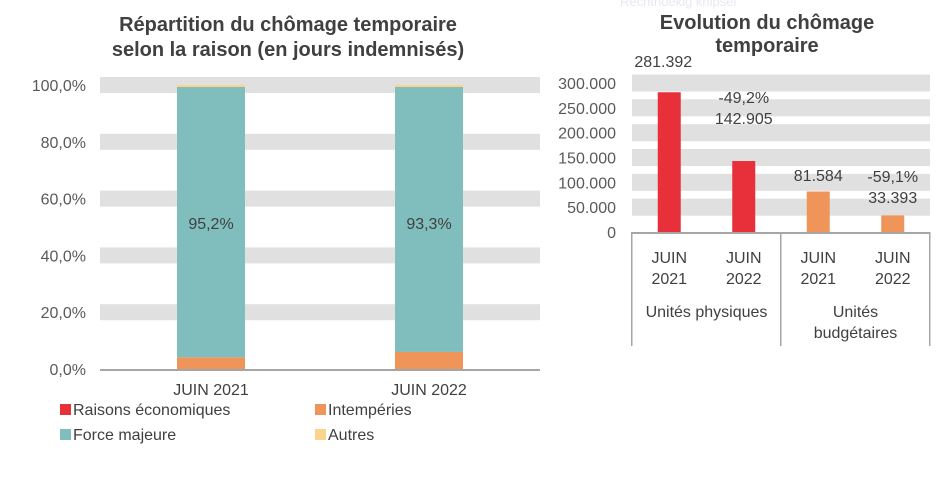  What do you see at coordinates (211, 390) in the screenshot?
I see `x-tick-label: JUIN 2021` at bounding box center [211, 390].